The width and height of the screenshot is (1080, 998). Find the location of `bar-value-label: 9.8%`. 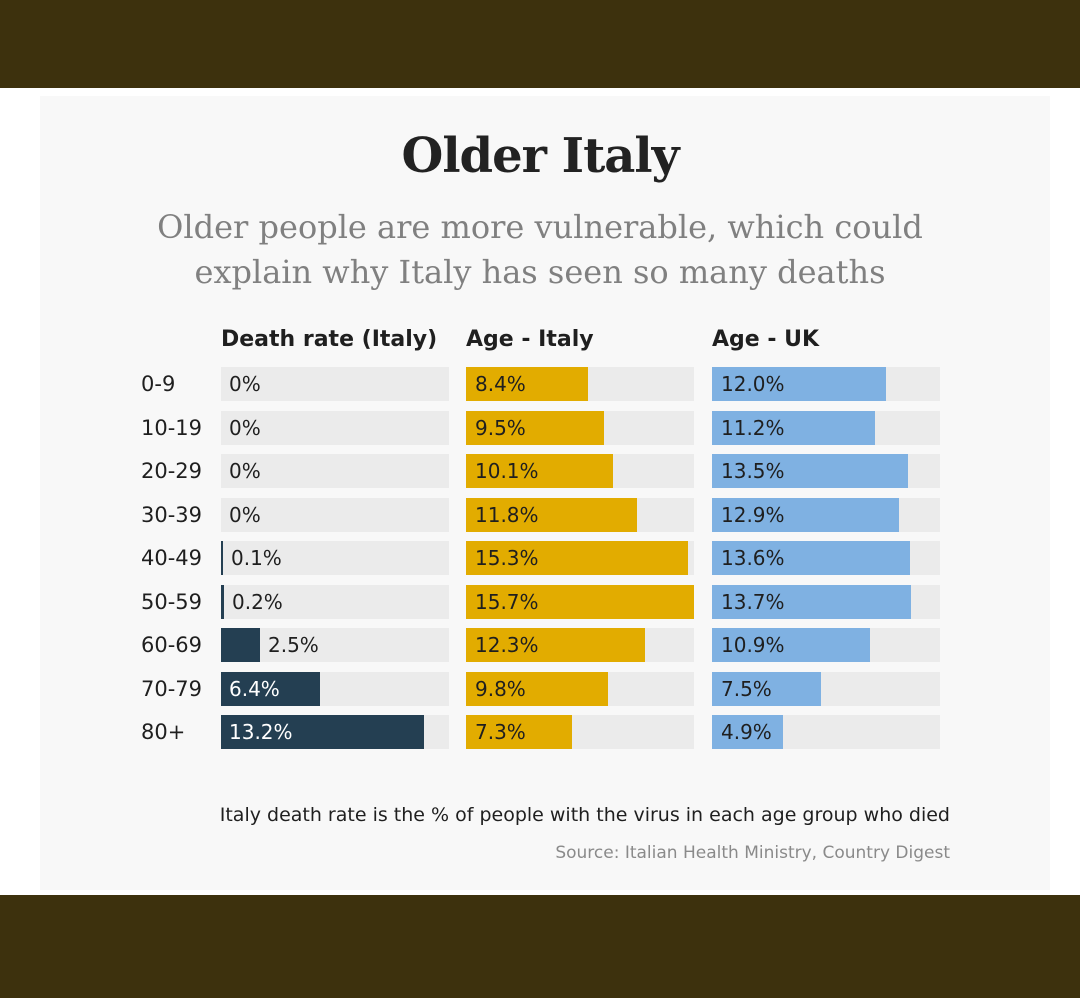

bar-value-label: 9.8% is located at coordinates (500, 688).